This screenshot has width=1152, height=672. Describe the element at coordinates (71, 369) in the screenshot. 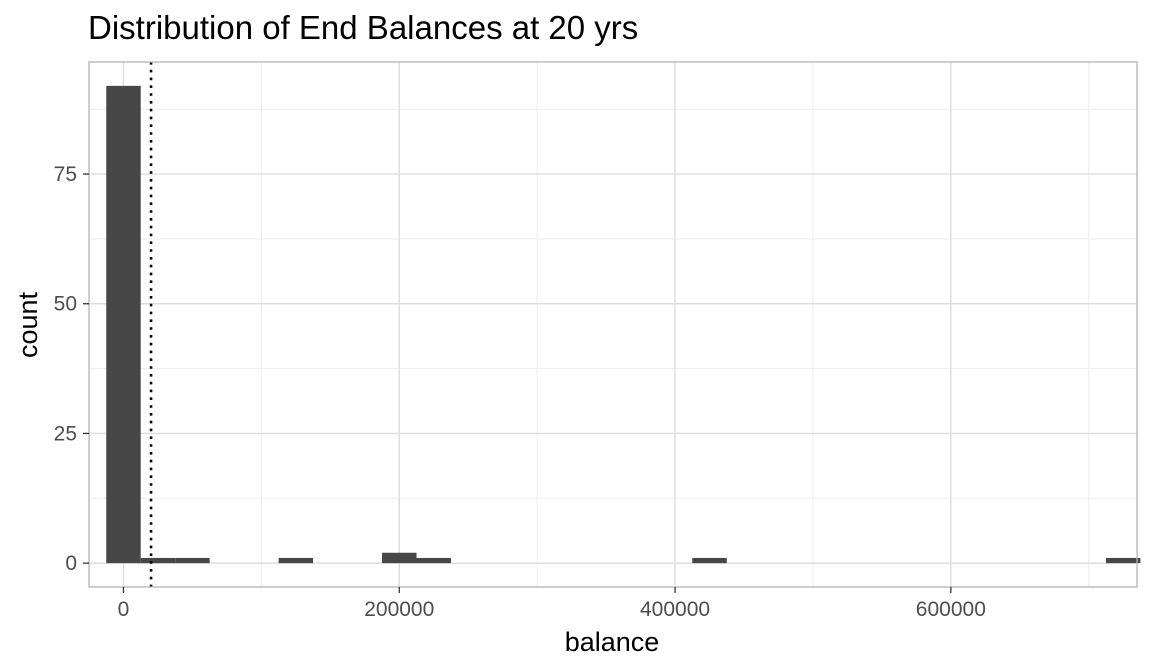

I see `y-axis-ticks: 0 25 50 75` at that location.